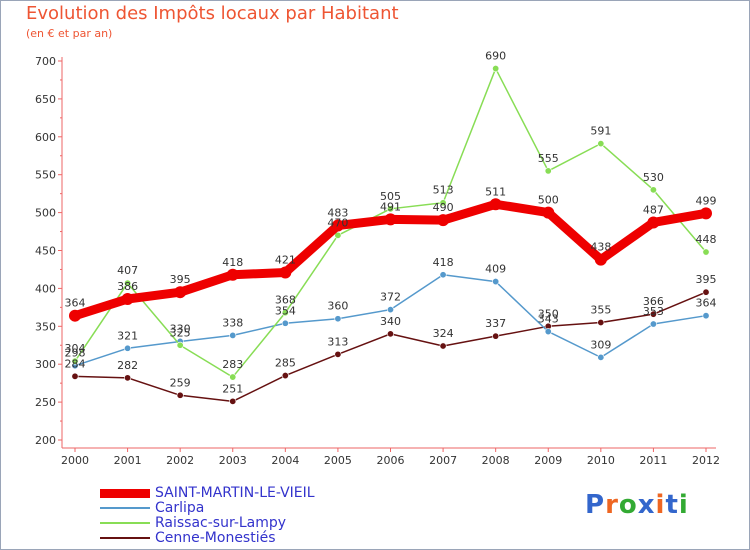 The image size is (750, 550). Describe the element at coordinates (548, 313) in the screenshot. I see `data-label: 350` at that location.